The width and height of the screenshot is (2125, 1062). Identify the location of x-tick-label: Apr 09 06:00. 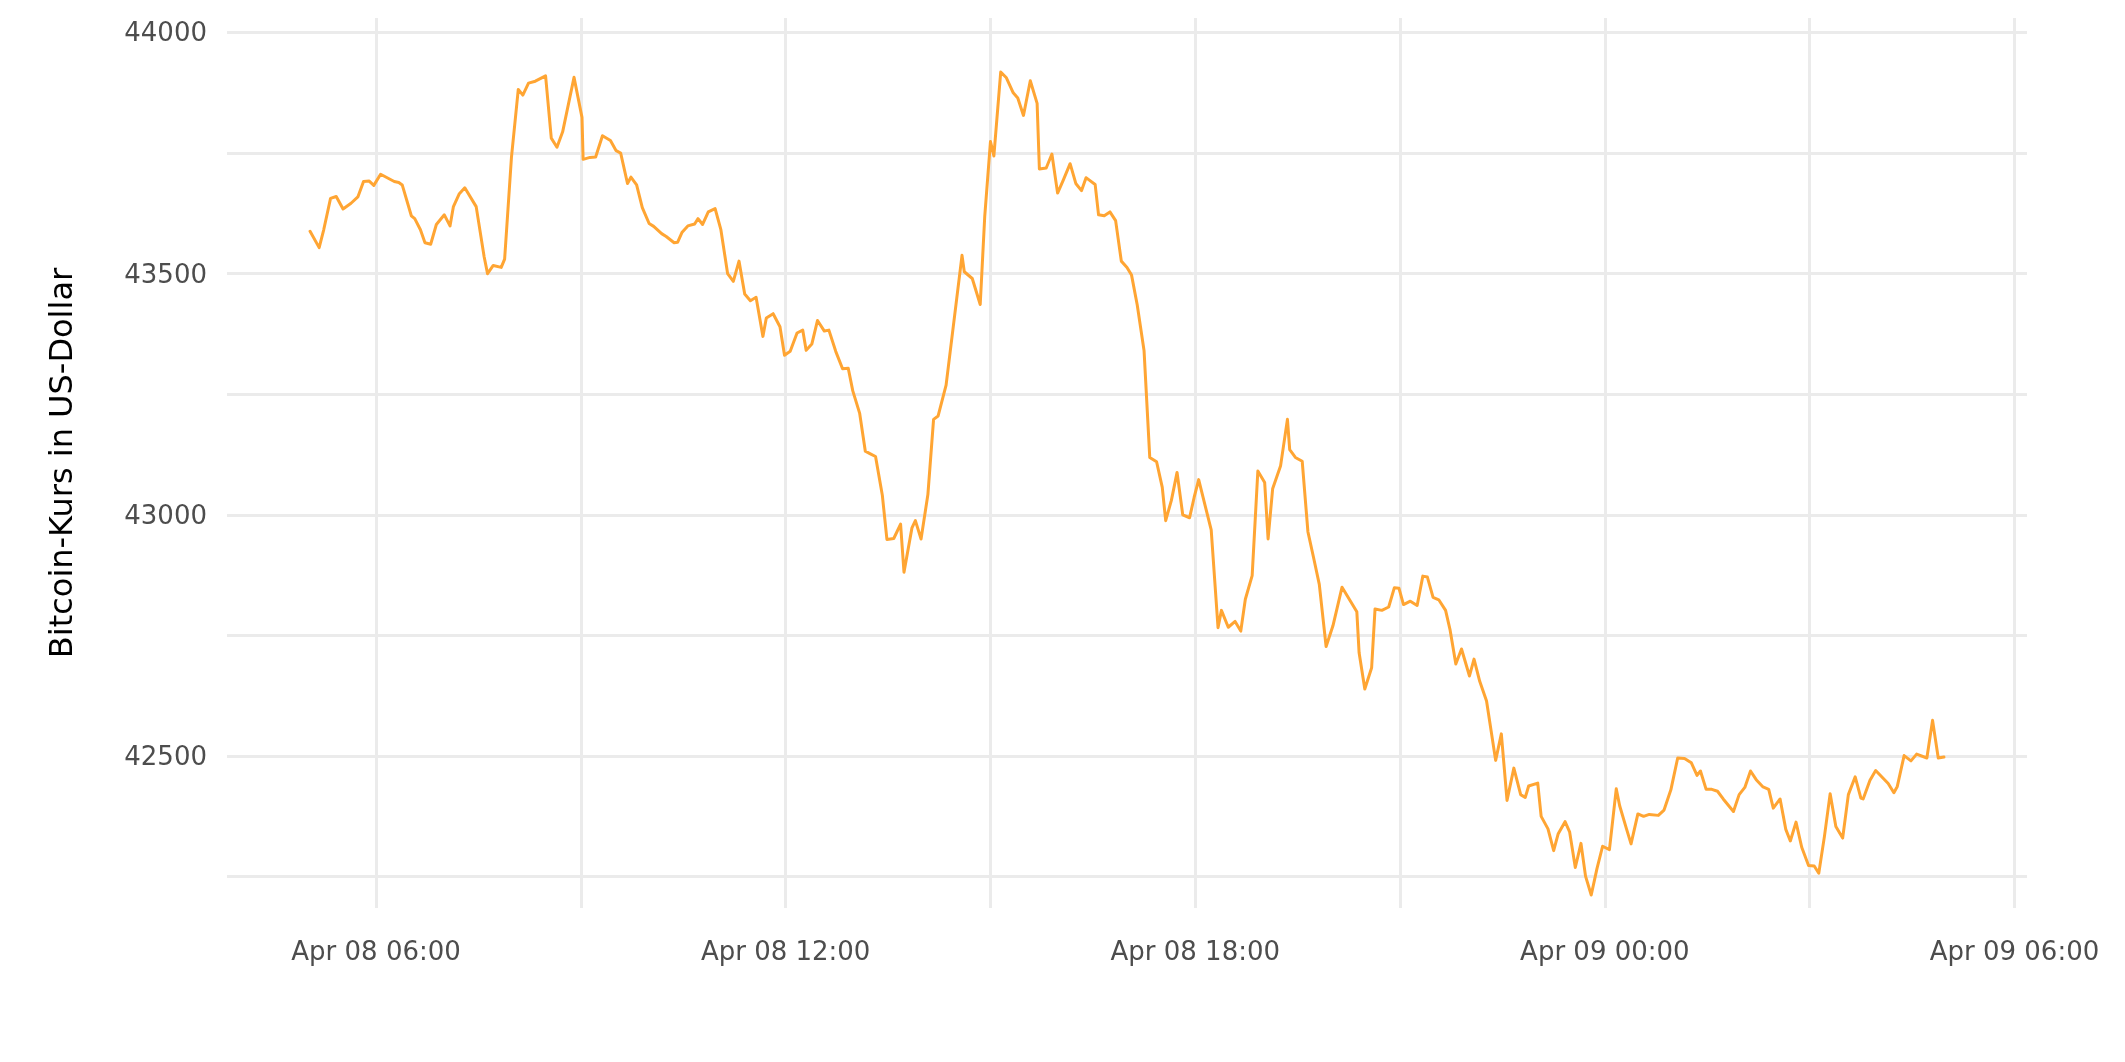
(2014, 951).